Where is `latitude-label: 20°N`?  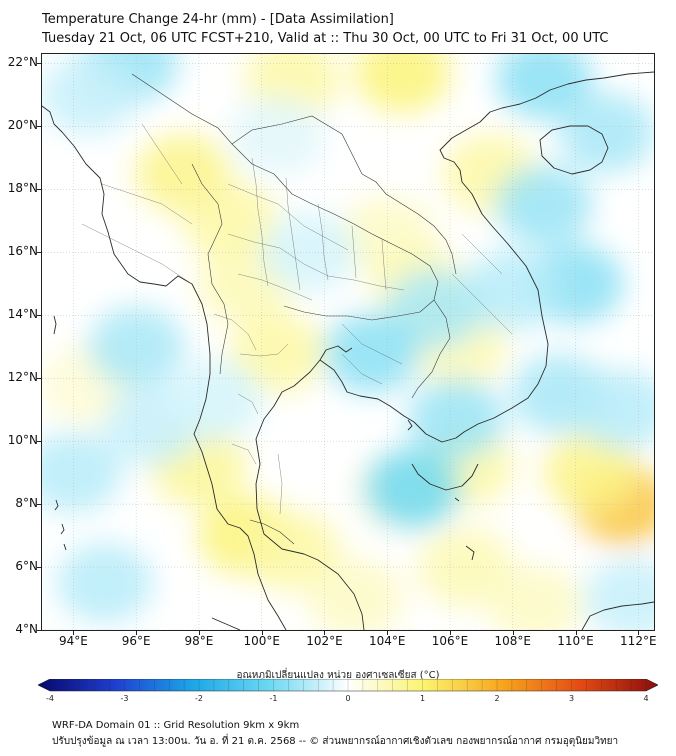
latitude-label: 20°N is located at coordinates (22, 125).